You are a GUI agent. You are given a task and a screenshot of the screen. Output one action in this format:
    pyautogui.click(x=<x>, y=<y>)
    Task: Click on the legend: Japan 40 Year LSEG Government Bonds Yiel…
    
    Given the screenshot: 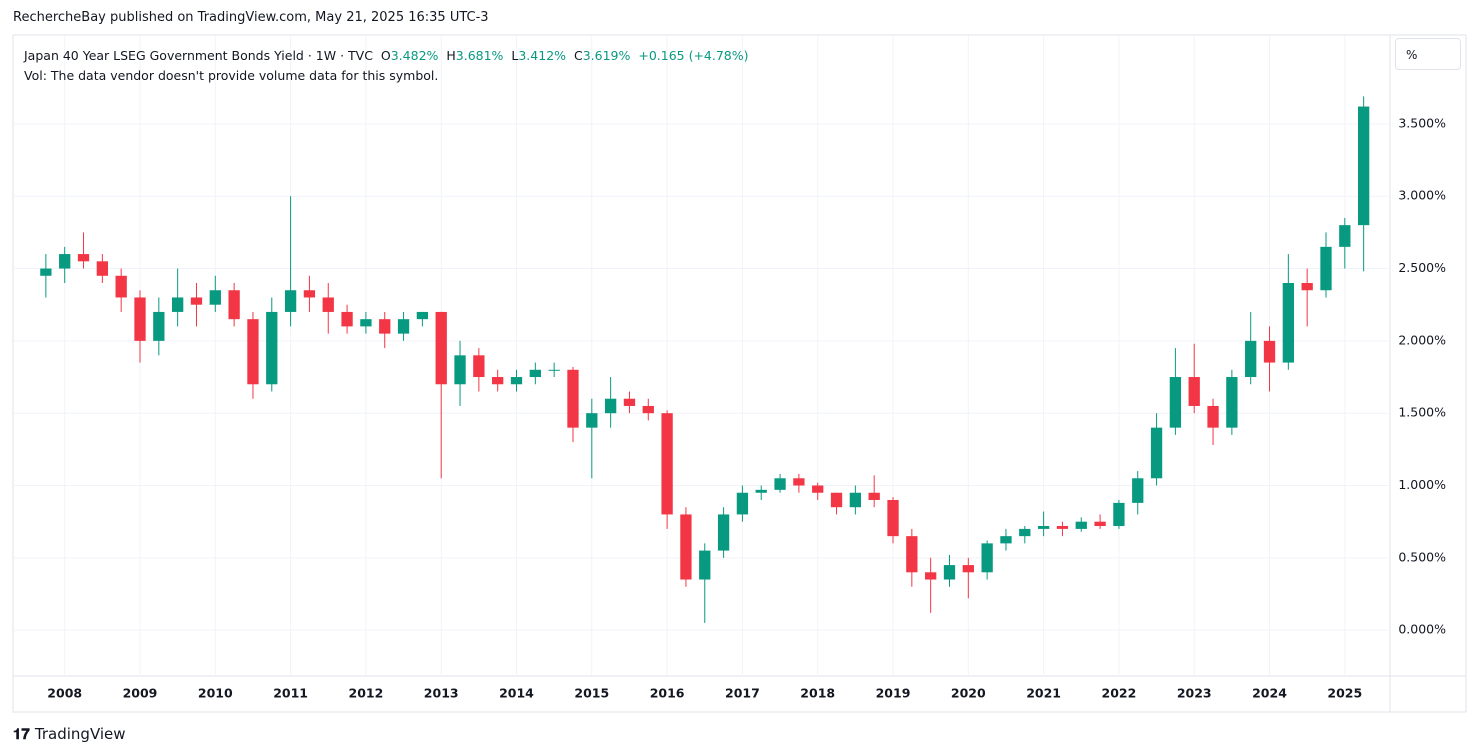 What is the action you would take?
    pyautogui.click(x=386, y=66)
    